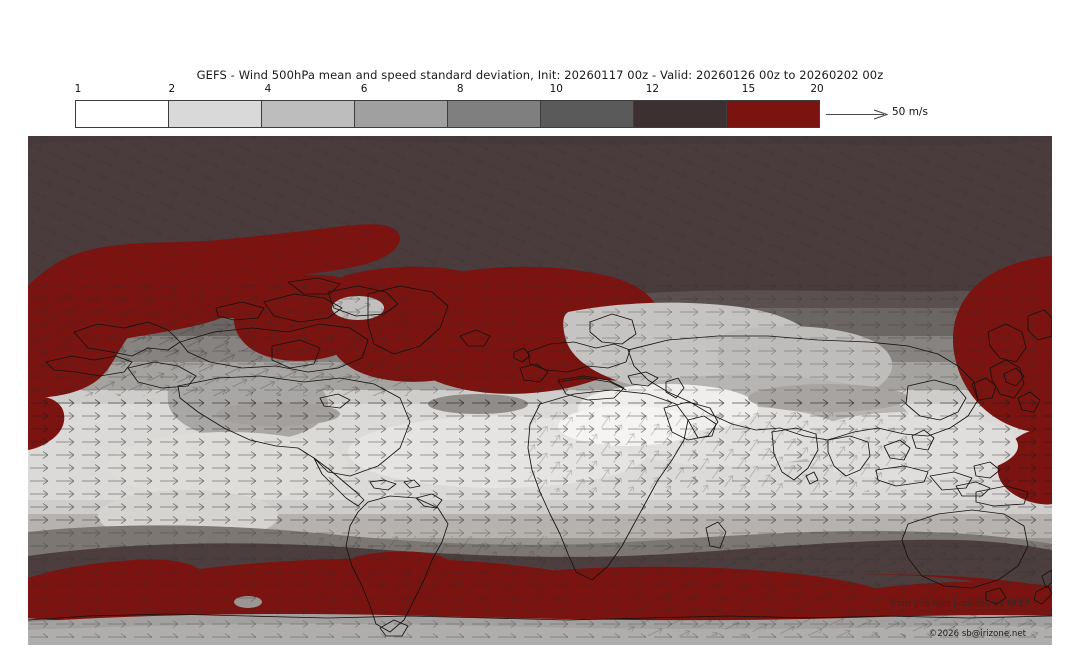 Image resolution: width=1080 pixels, height=658 pixels. I want to click on colorbar-tick-labels: 1 2 4 6 8 10 12 15 20, so click(449, 91).